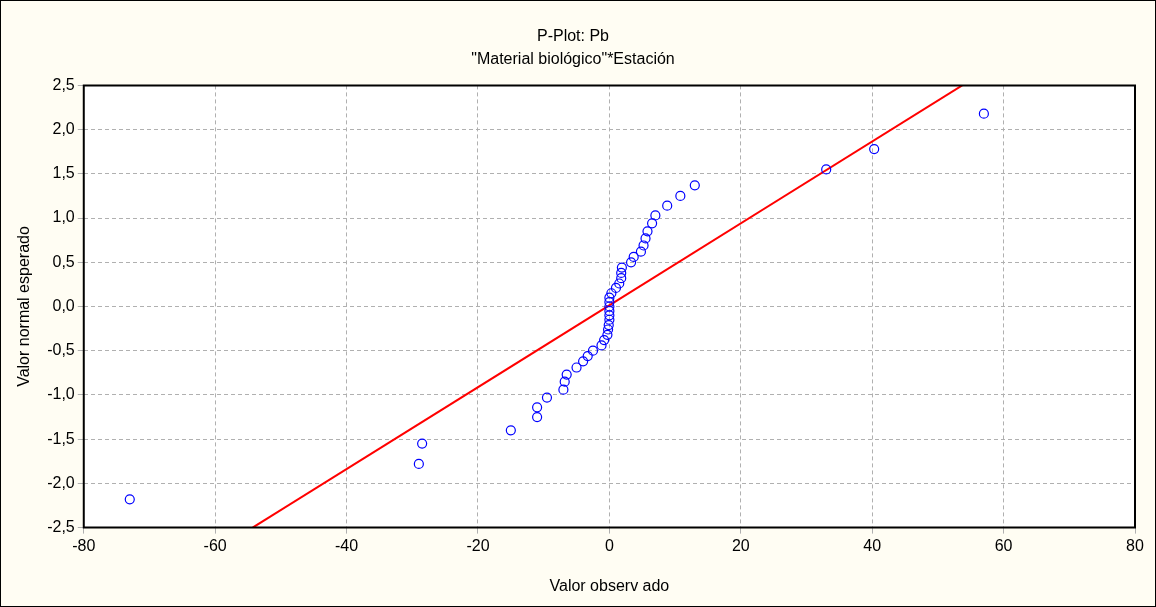 Image resolution: width=1156 pixels, height=607 pixels. I want to click on x-tick-label: 80, so click(1135, 545).